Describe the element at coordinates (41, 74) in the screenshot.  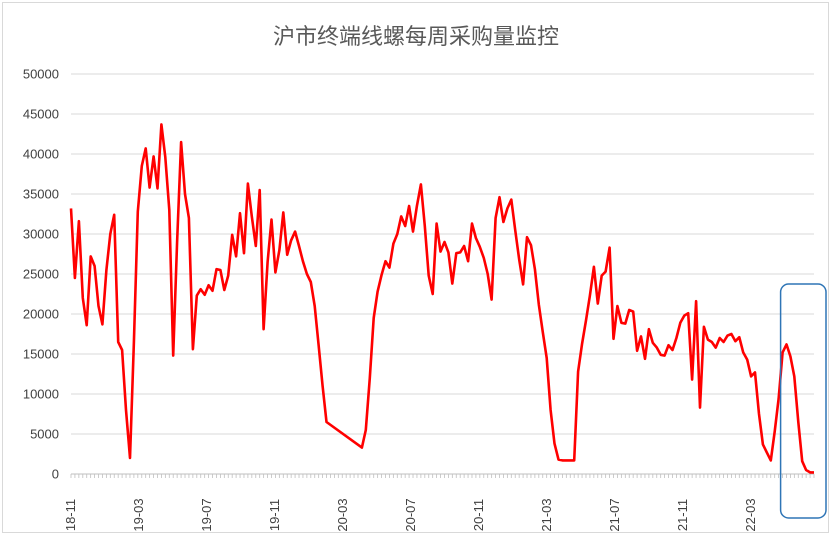
I see `y-tick-label: 50000` at that location.